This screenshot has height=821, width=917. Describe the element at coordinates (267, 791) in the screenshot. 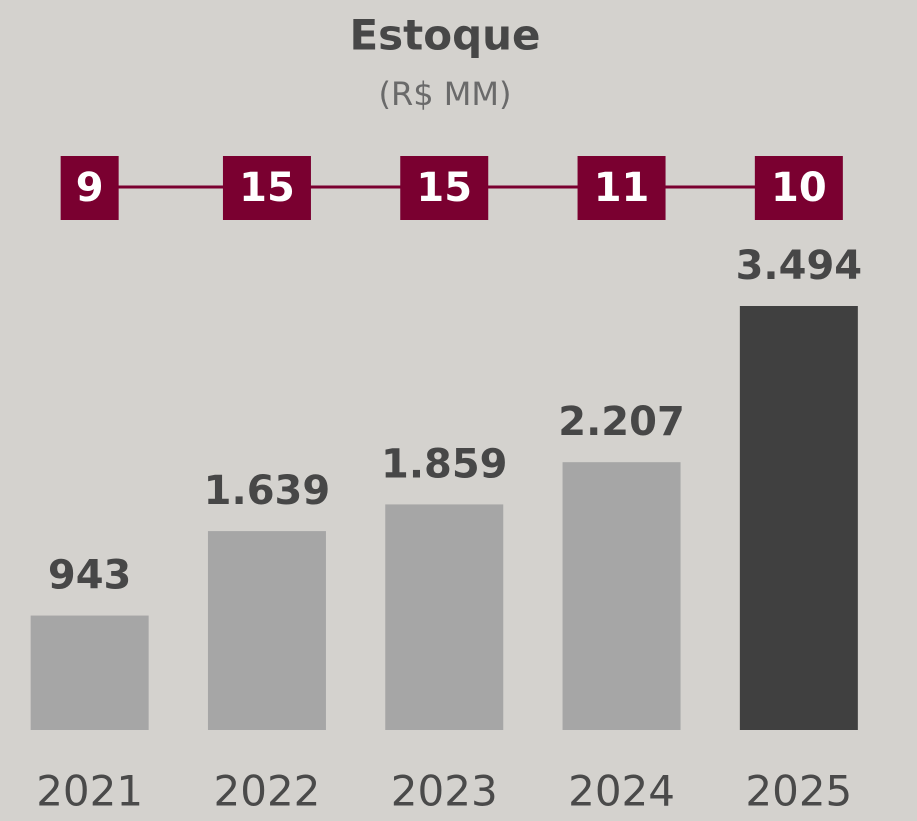

I see `x-tick-label: 2022` at that location.